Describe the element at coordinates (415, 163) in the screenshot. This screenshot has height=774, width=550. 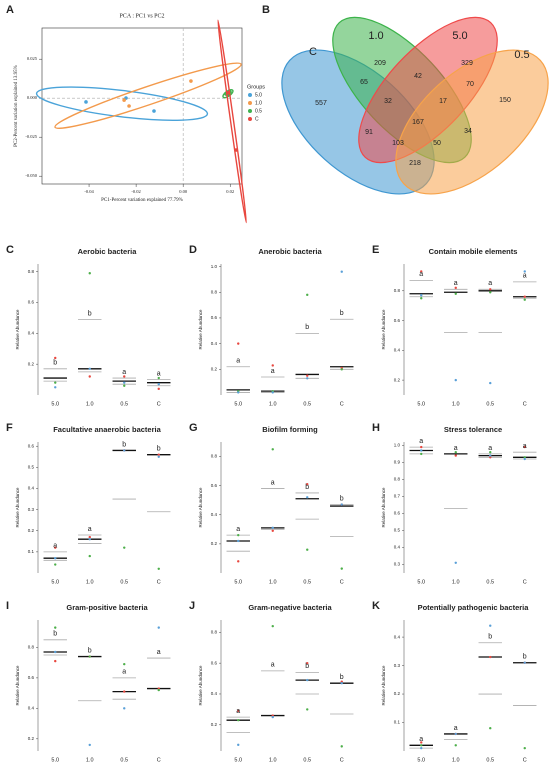
I see `region-count: 218` at that location.